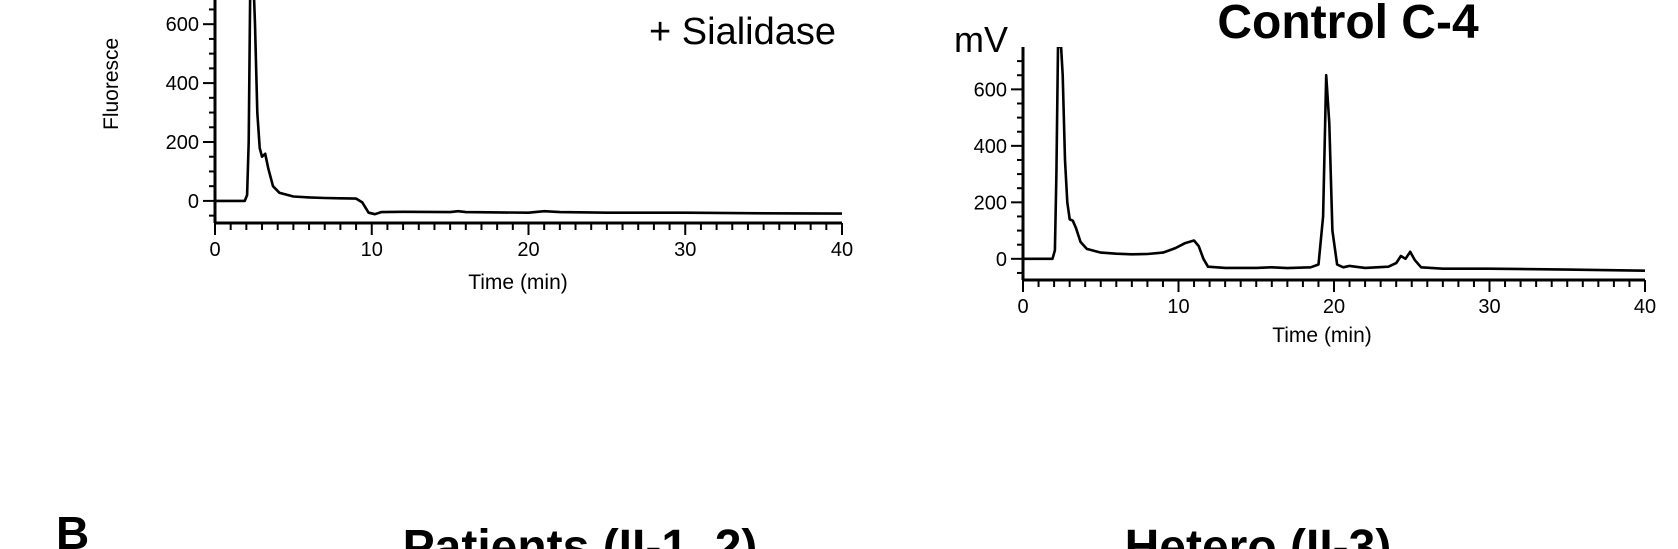 This screenshot has width=1678, height=549. What do you see at coordinates (1348, 24) in the screenshot?
I see `chart-title: Control C-4` at bounding box center [1348, 24].